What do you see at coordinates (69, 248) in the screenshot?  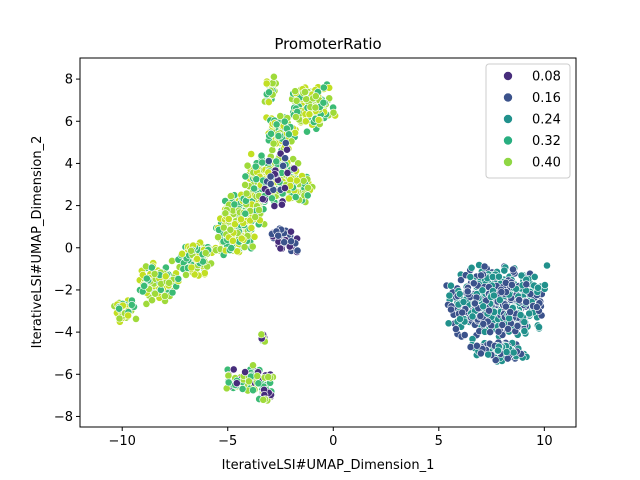 I see `y-tick-label: 0` at bounding box center [69, 248].